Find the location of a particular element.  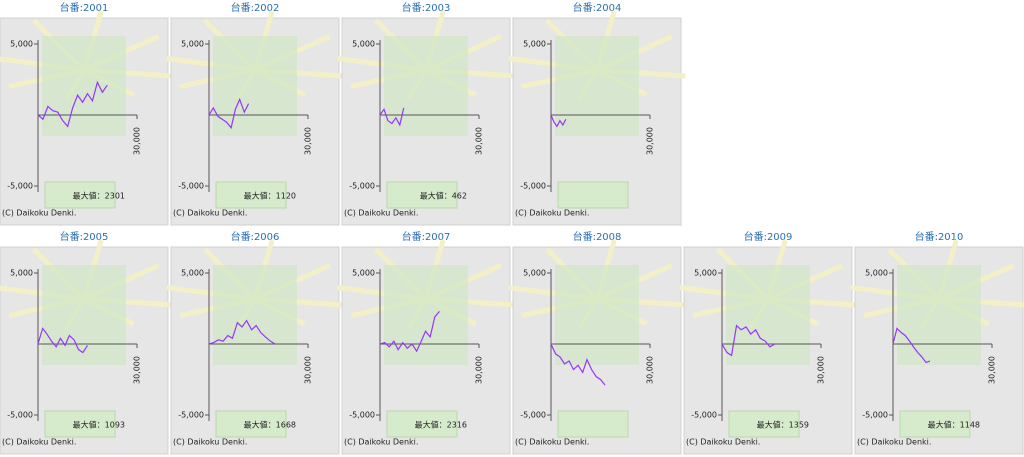

chart-title: 台番:2007 is located at coordinates (426, 236).